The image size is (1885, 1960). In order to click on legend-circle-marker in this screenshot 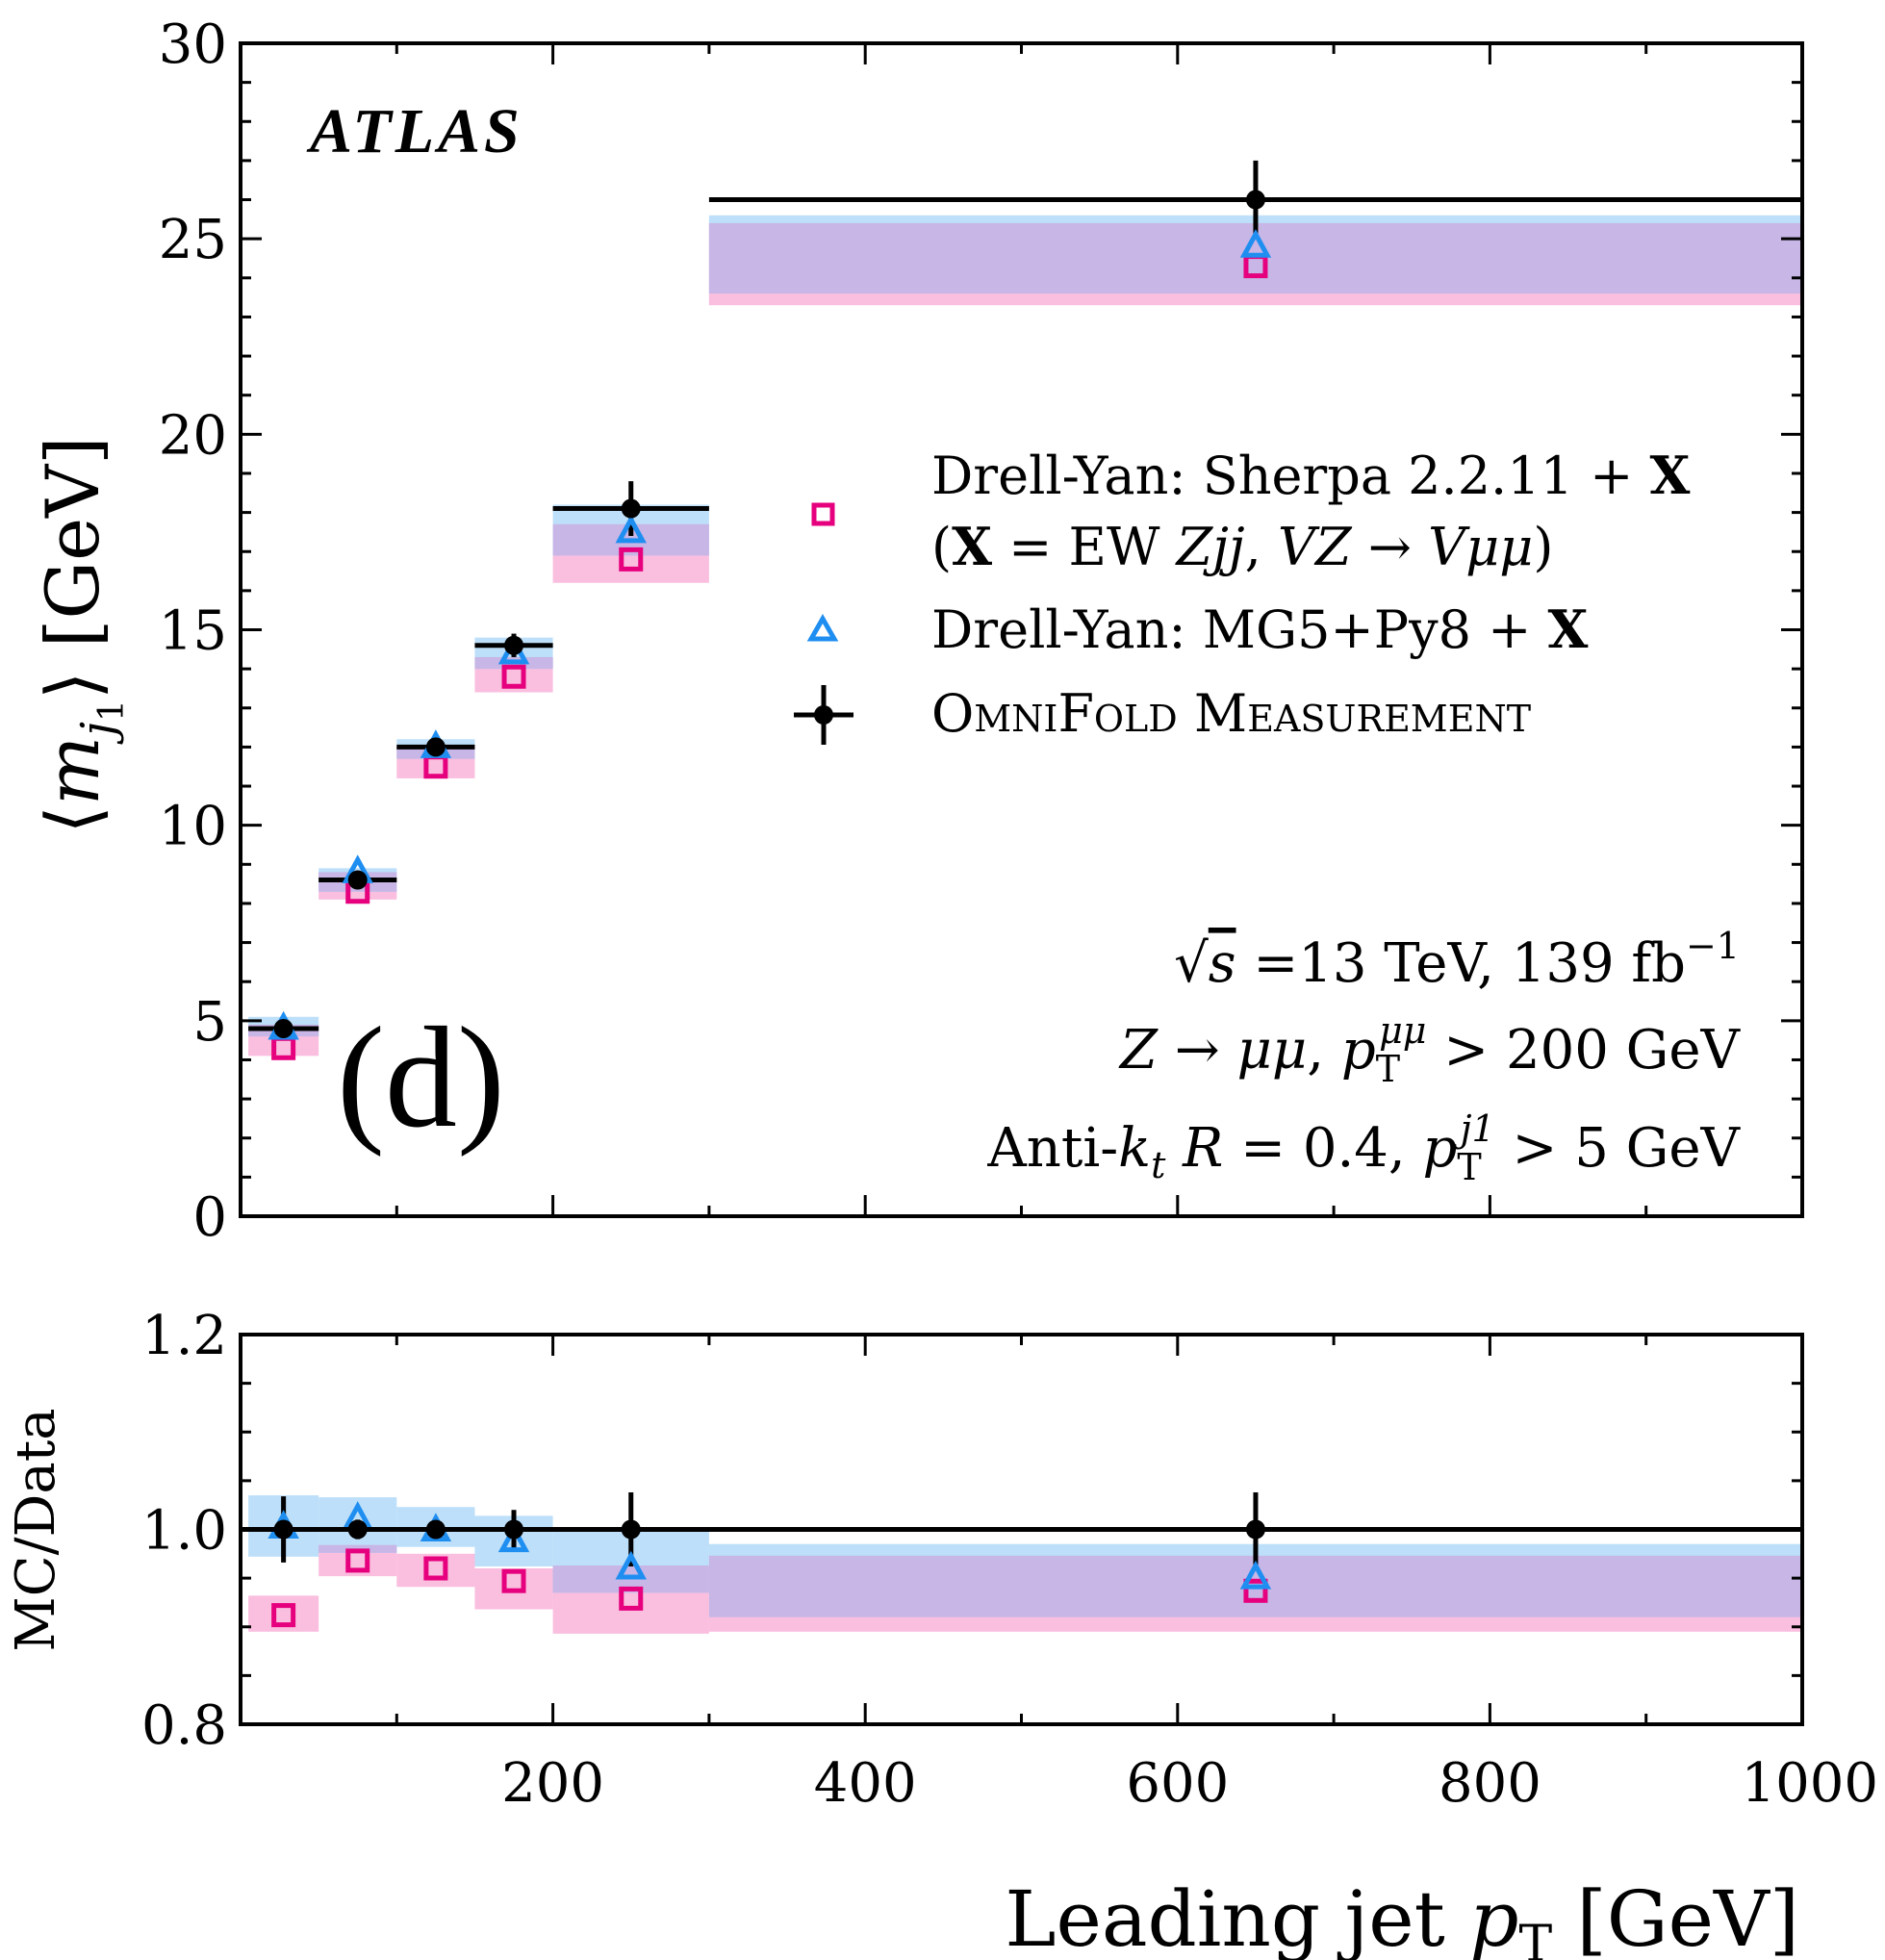, I will do `click(824, 715)`.